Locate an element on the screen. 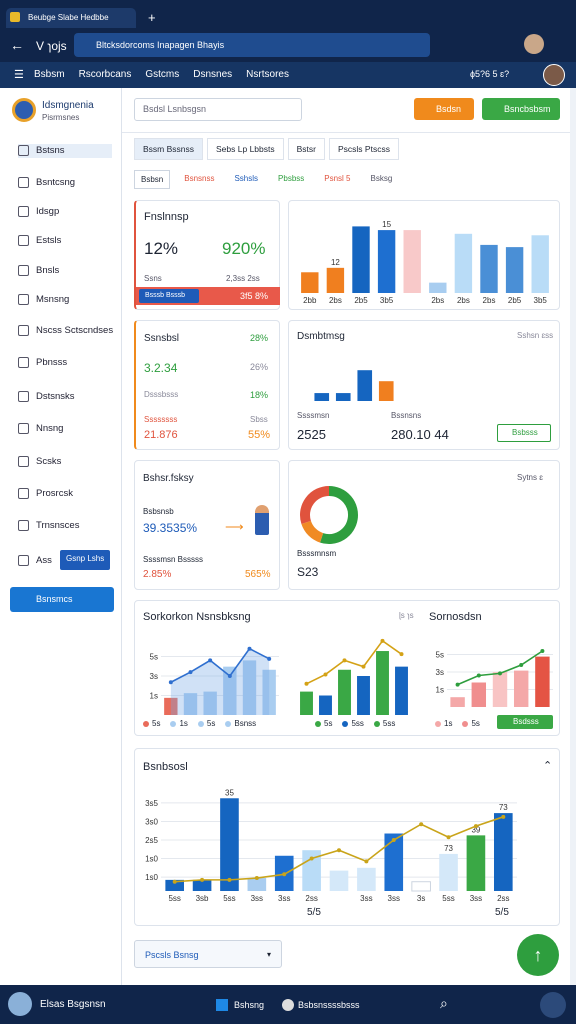 This screenshot has height=1024, width=576. chart-button-label: Bsdsss is located at coordinates (526, 721).